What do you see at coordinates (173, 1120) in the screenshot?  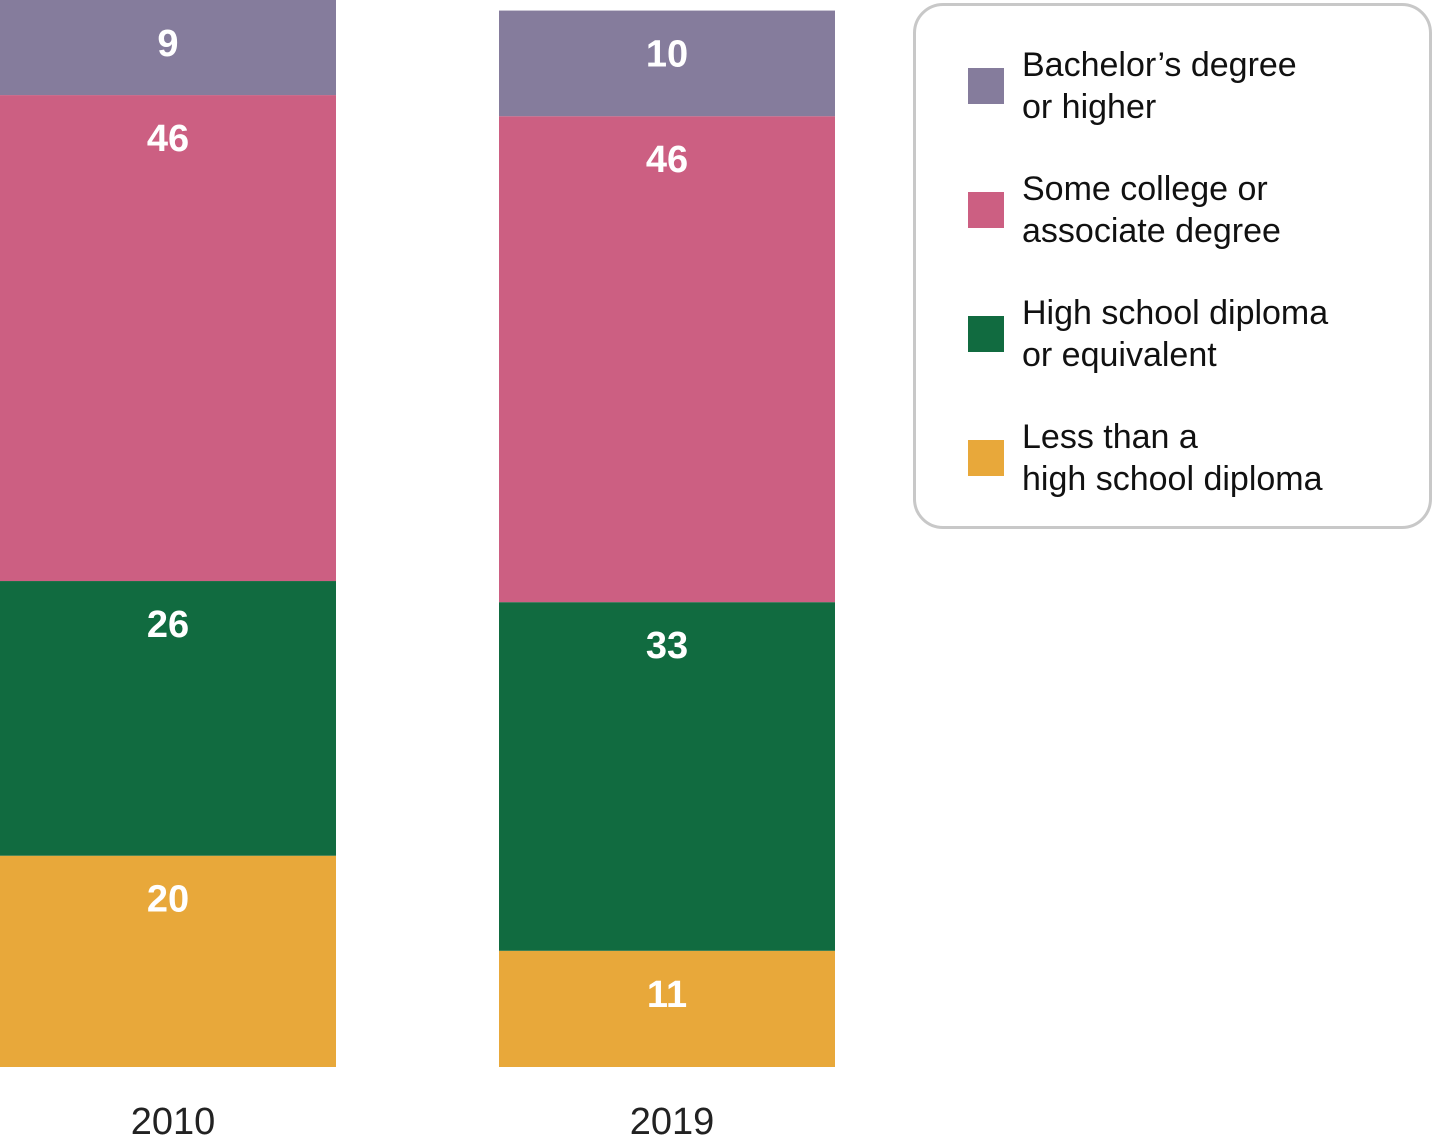 I see `x-tick-label: 2010` at bounding box center [173, 1120].